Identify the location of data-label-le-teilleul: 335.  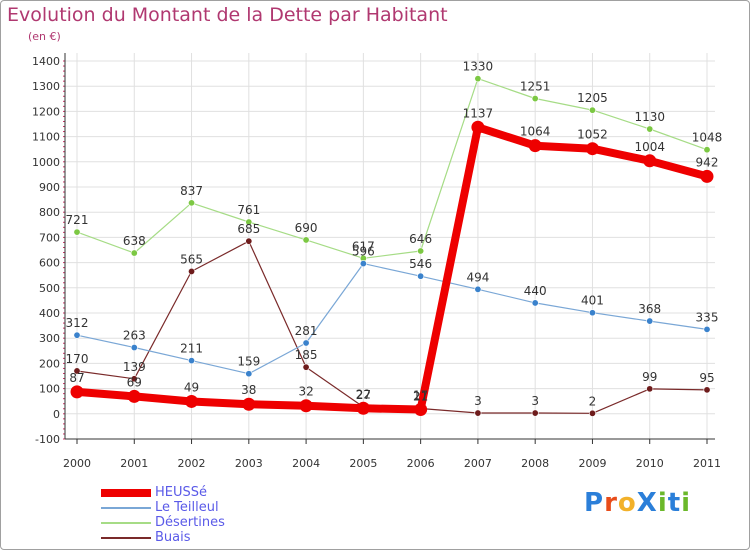
(707, 317).